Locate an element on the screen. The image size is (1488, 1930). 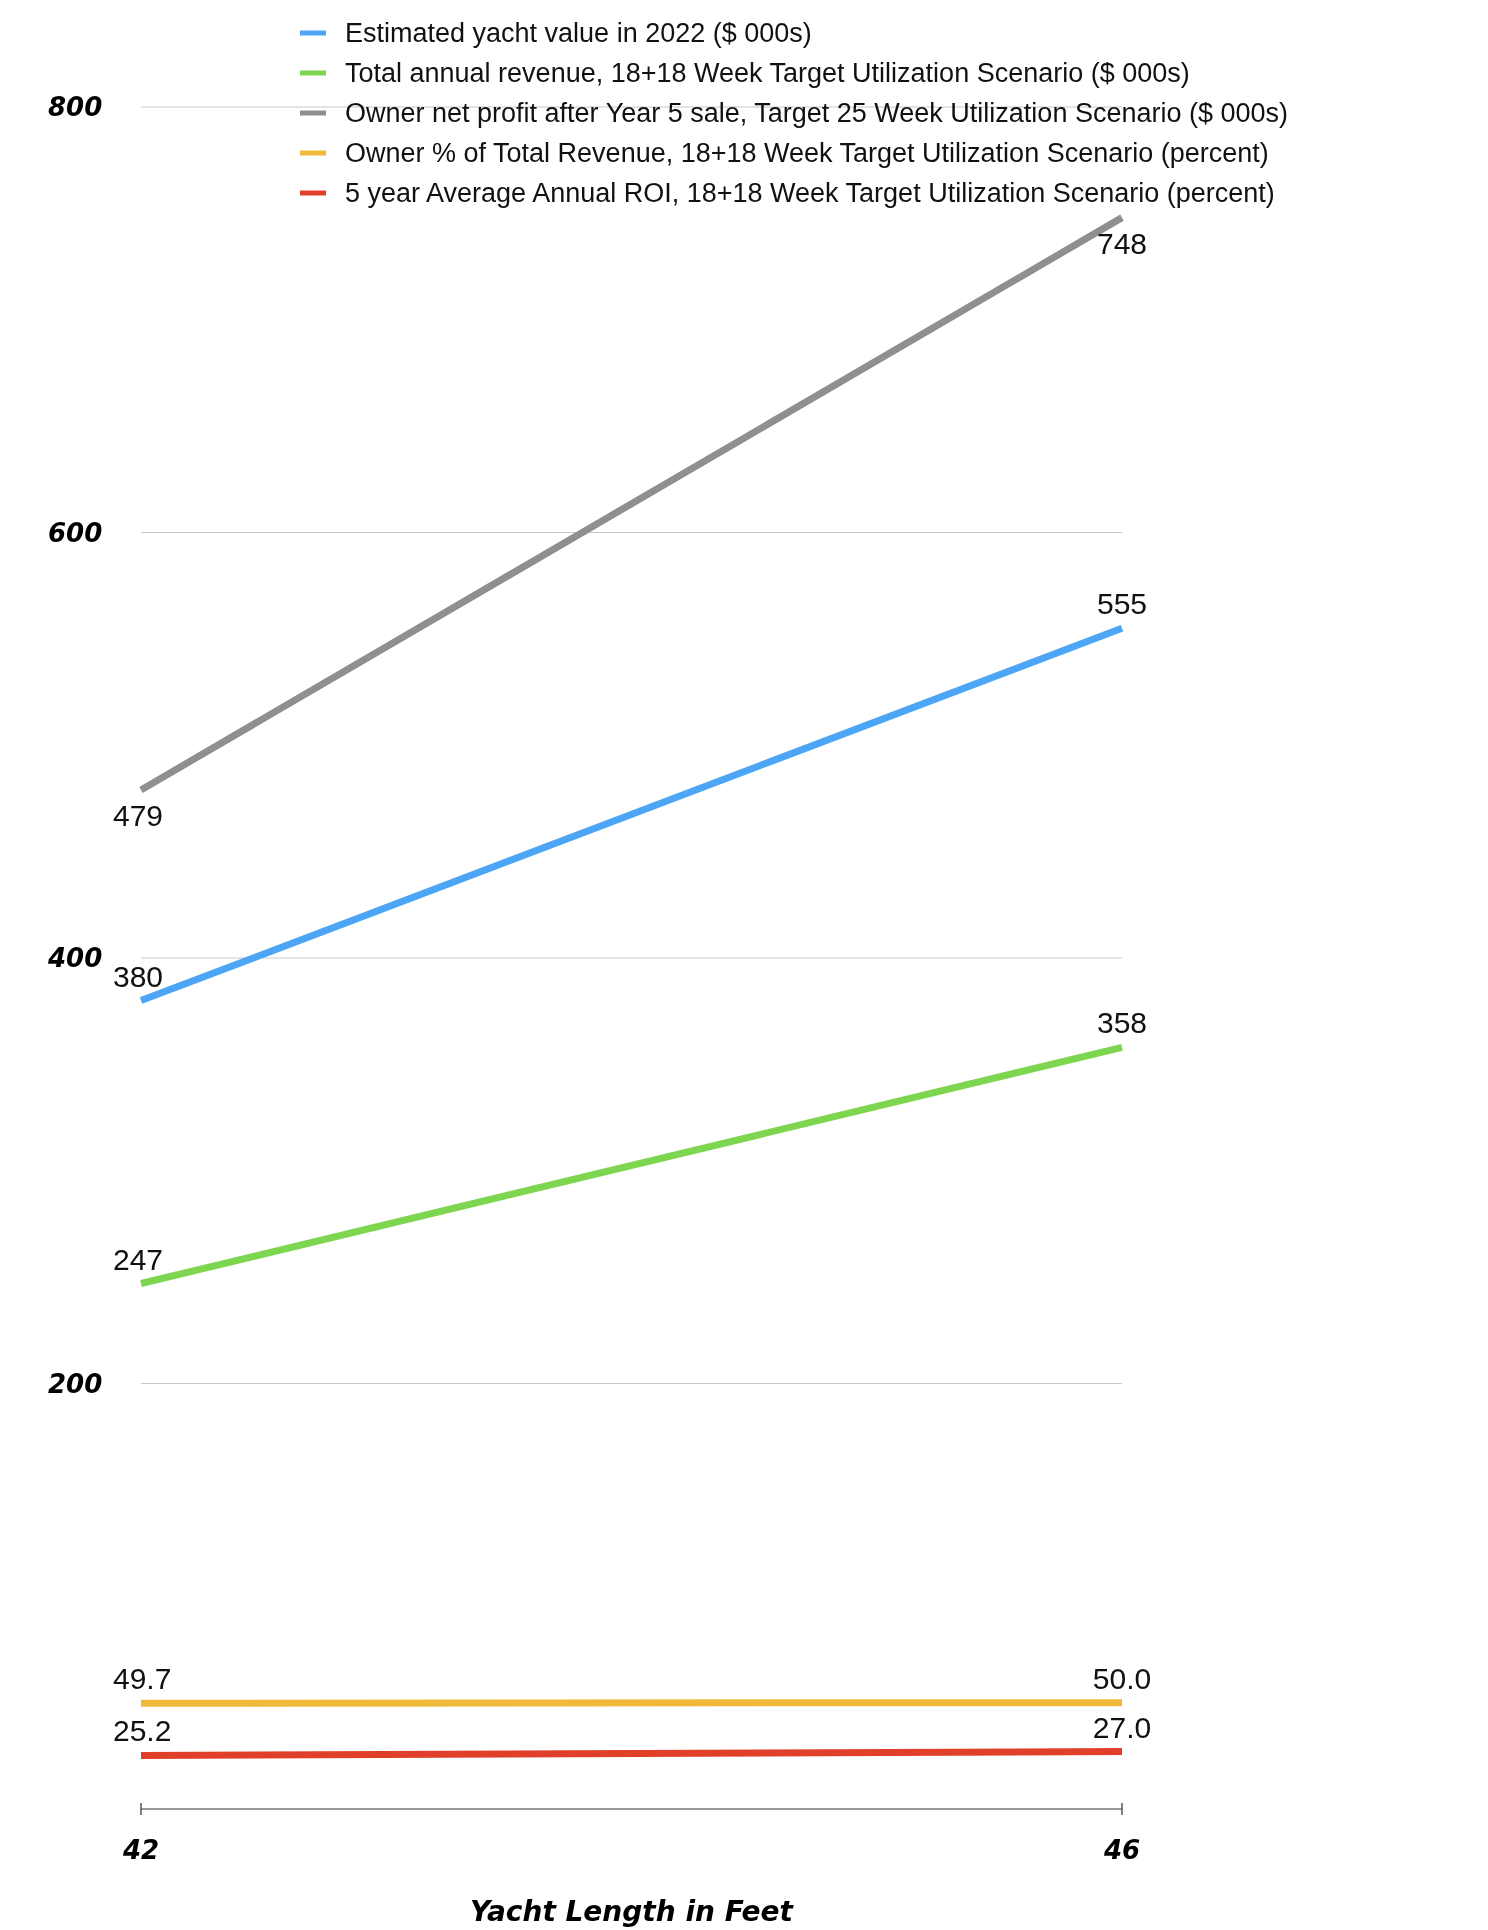
data-label: 25.2 is located at coordinates (142, 1731).